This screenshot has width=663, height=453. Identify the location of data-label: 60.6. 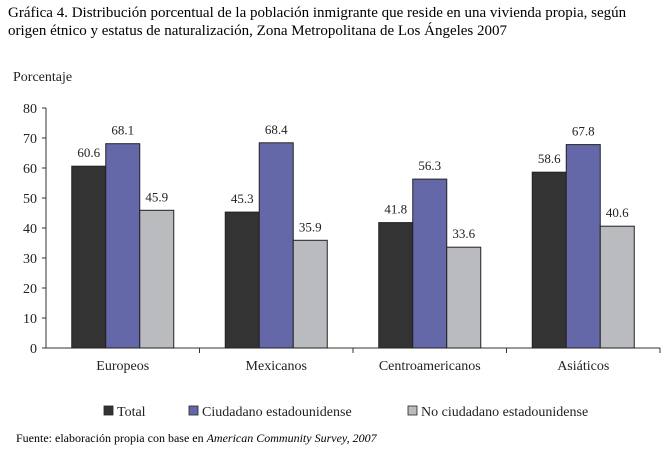
(88, 152).